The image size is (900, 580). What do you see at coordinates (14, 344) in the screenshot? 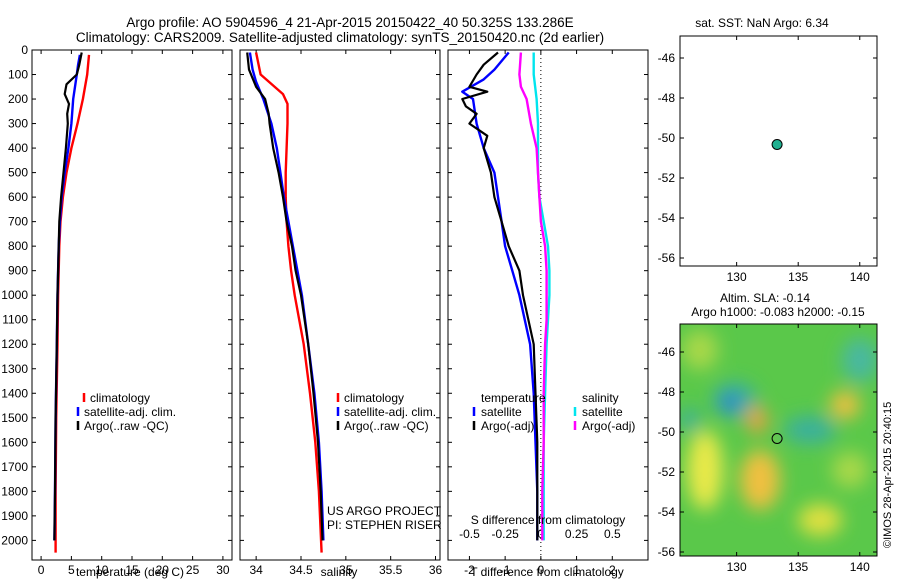
I see `y-tick-label: 1200` at bounding box center [14, 344].